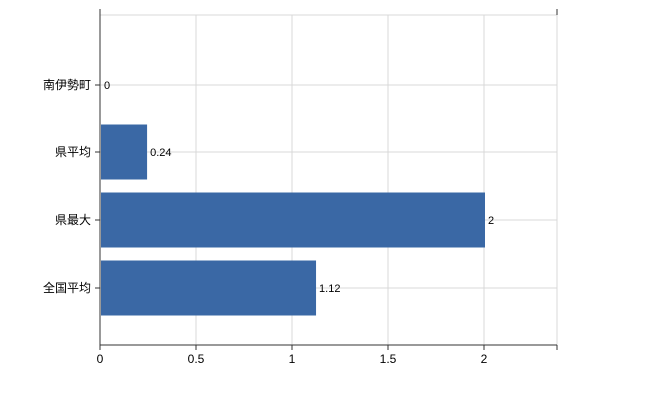 Image resolution: width=650 pixels, height=400 pixels. I want to click on category-label: 県平均, so click(73, 152).